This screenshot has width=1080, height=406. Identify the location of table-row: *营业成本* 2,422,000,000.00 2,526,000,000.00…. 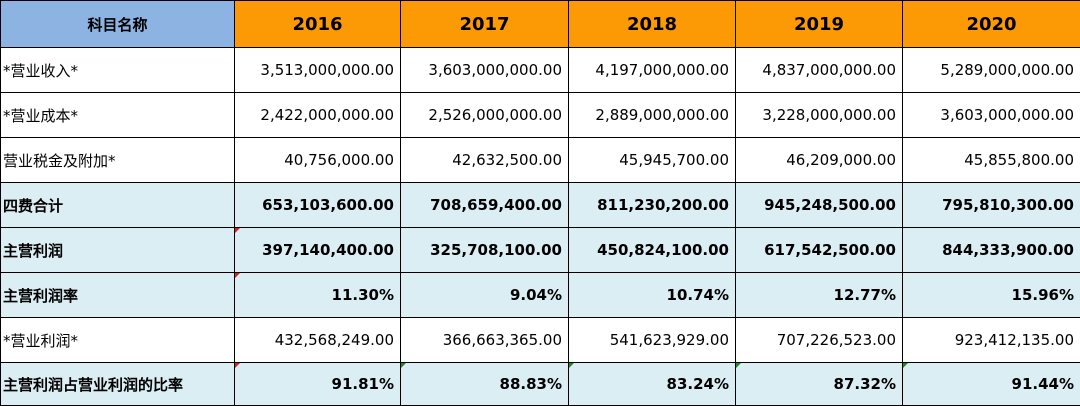
(540, 115).